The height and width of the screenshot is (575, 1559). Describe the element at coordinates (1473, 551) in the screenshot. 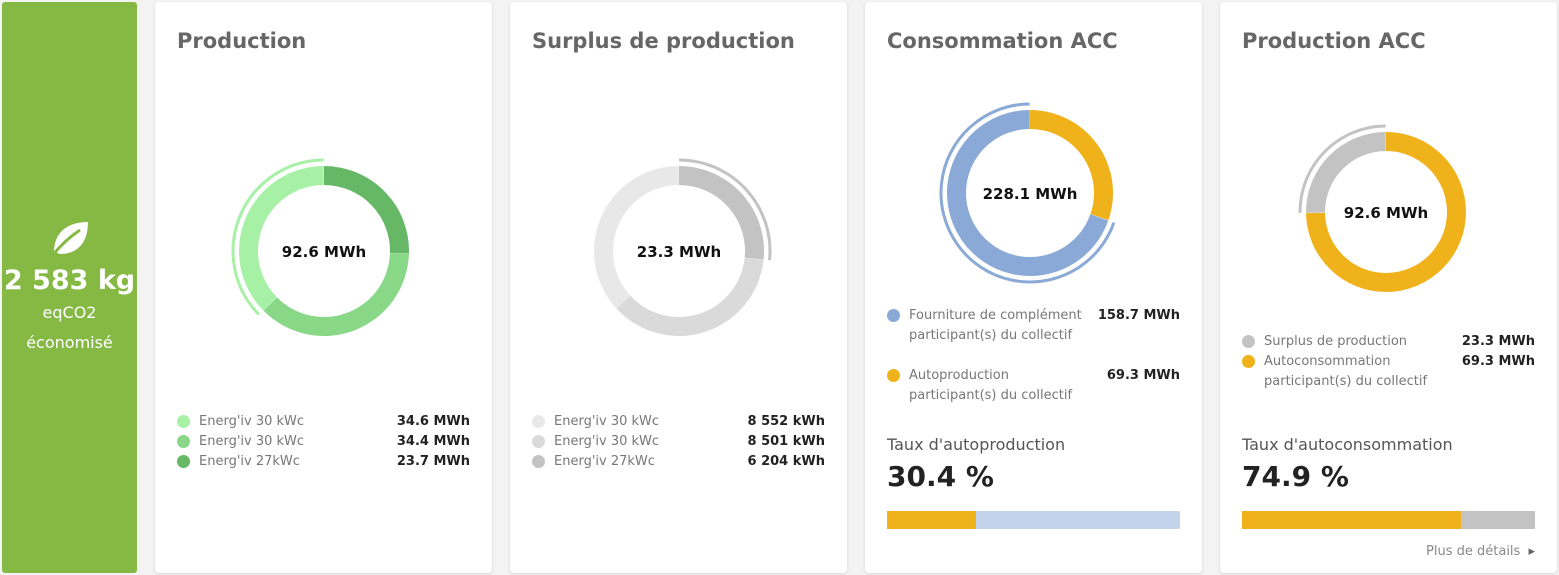

I see `more-details-label: Plus de détails` at that location.